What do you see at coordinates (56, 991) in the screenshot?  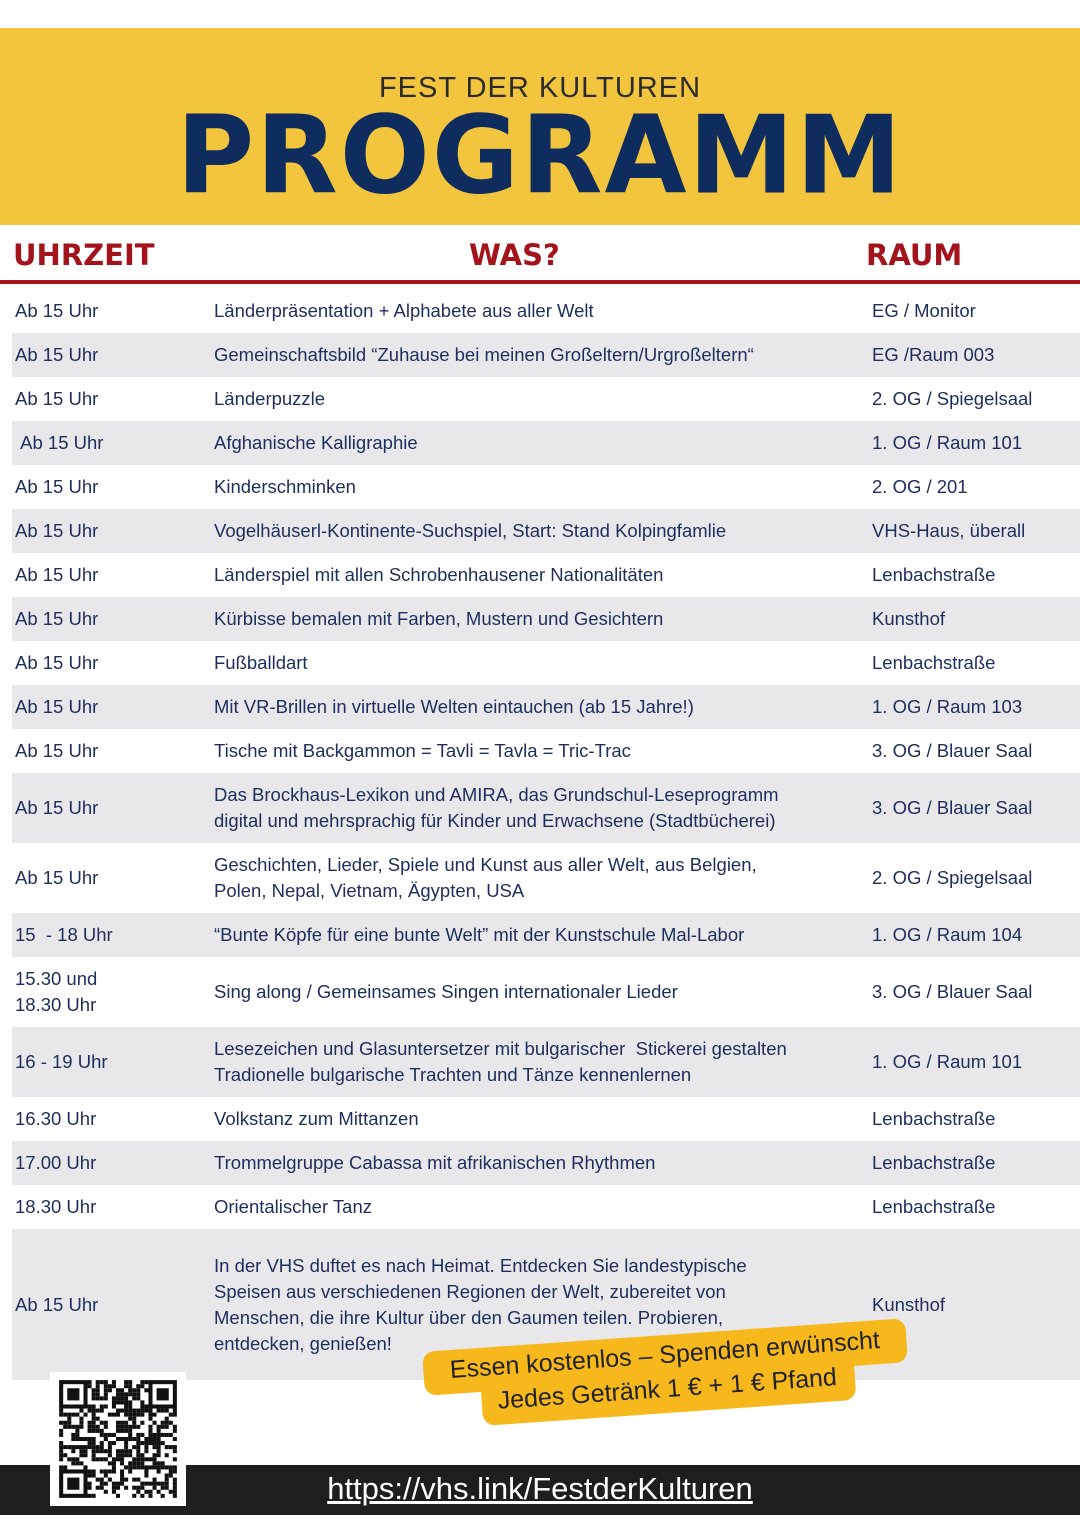 I see `time-cell: 15.30 und 18.30 Uhr` at bounding box center [56, 991].